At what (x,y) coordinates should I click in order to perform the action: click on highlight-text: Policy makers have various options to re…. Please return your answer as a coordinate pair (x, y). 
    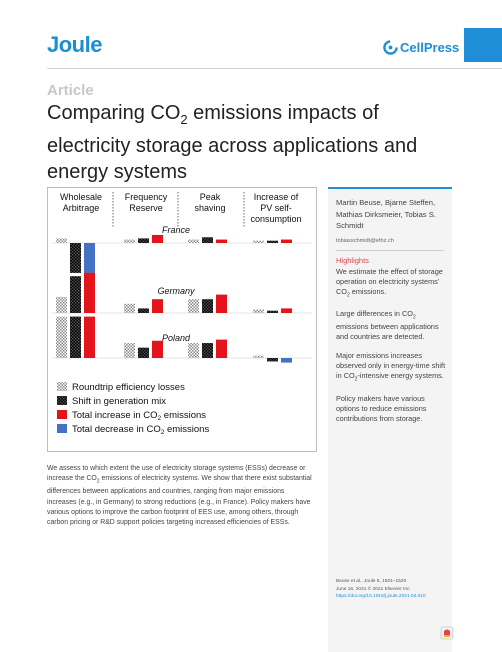
    Looking at the image, I should click on (381, 408).